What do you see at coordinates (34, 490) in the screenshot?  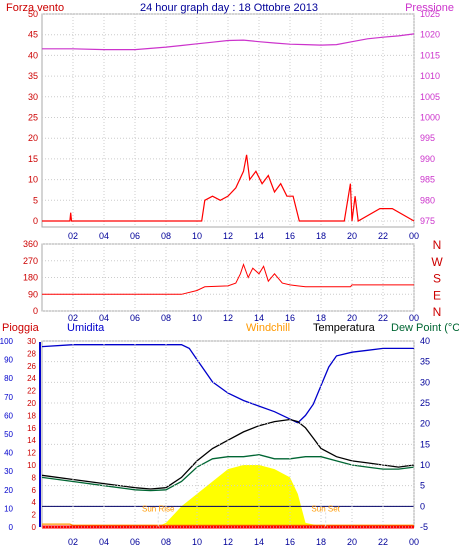 I see `rain-tick-label: 6` at bounding box center [34, 490].